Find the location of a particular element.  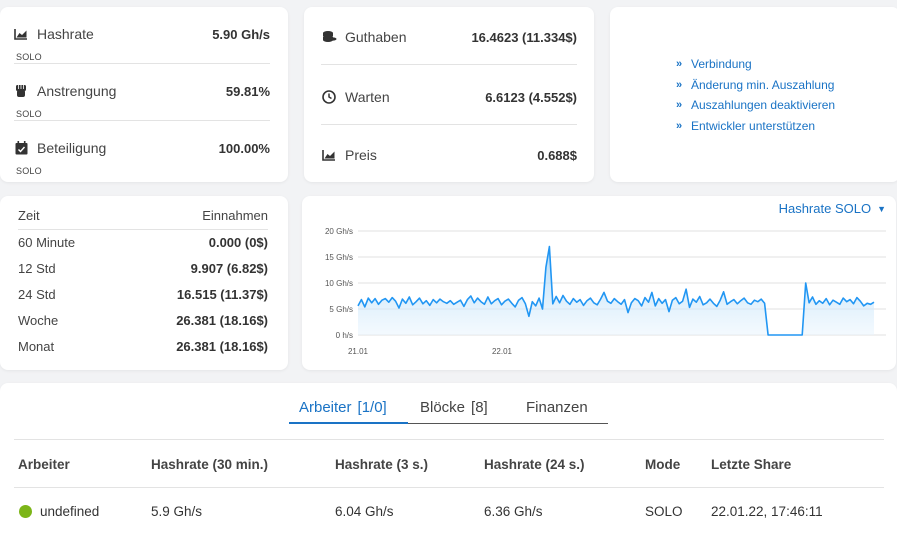

x-tick-label: 21.01 is located at coordinates (358, 351).